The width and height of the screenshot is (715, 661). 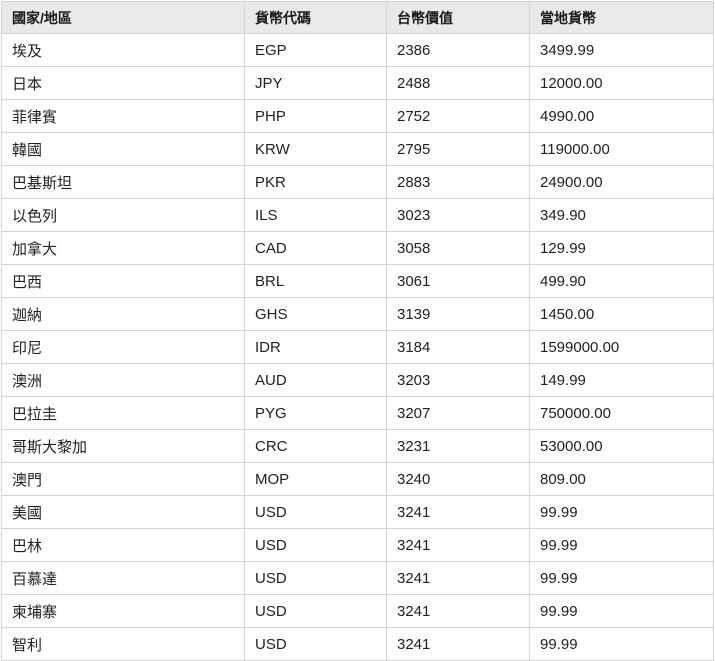 I want to click on cell-currency-code: JPY, so click(x=315, y=83).